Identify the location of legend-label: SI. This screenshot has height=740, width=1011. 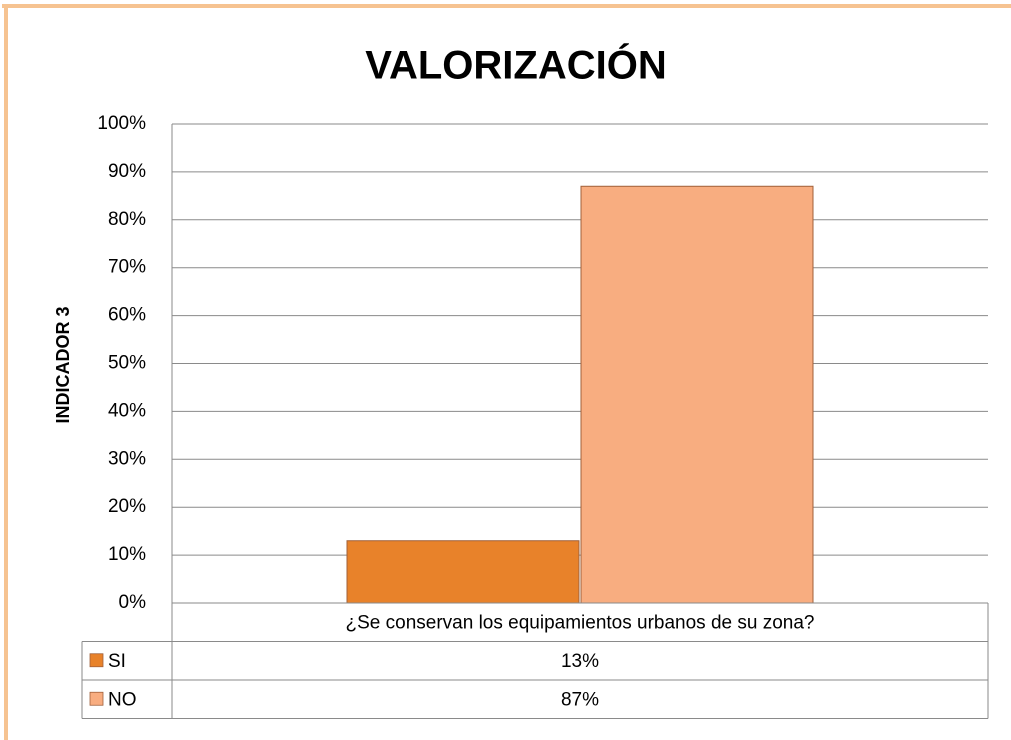
(117, 661).